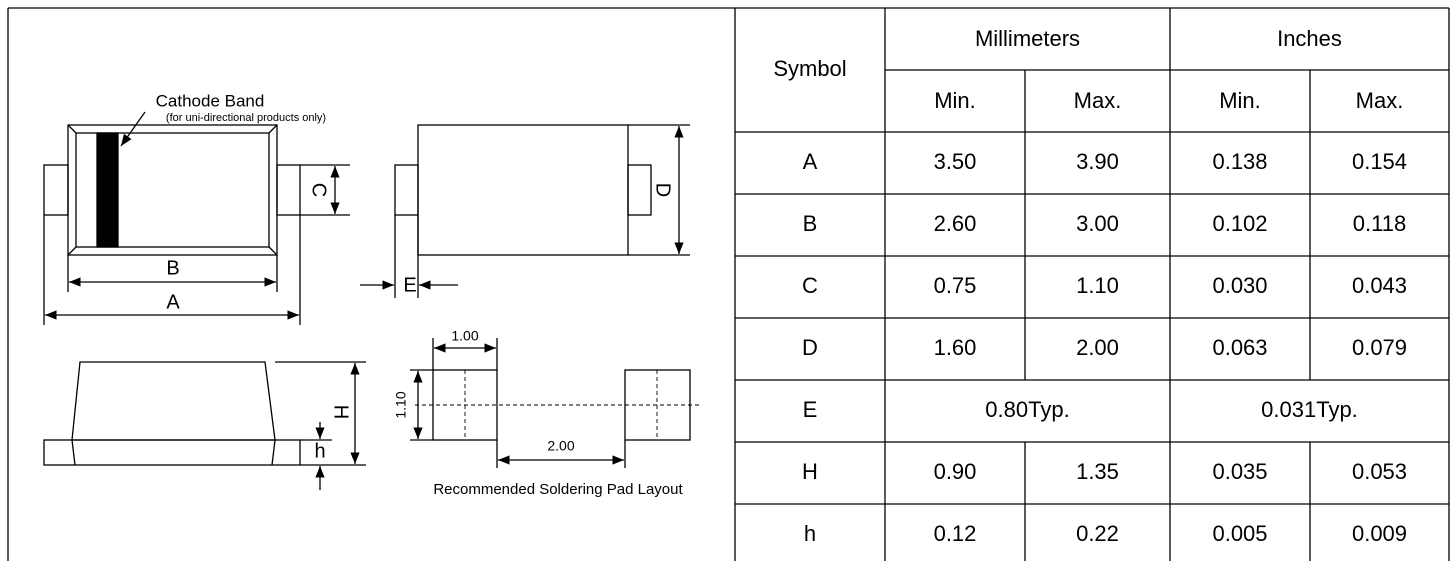 The image size is (1450, 561). Describe the element at coordinates (1379, 347) in the screenshot. I see `value-cell: 0.079` at that location.